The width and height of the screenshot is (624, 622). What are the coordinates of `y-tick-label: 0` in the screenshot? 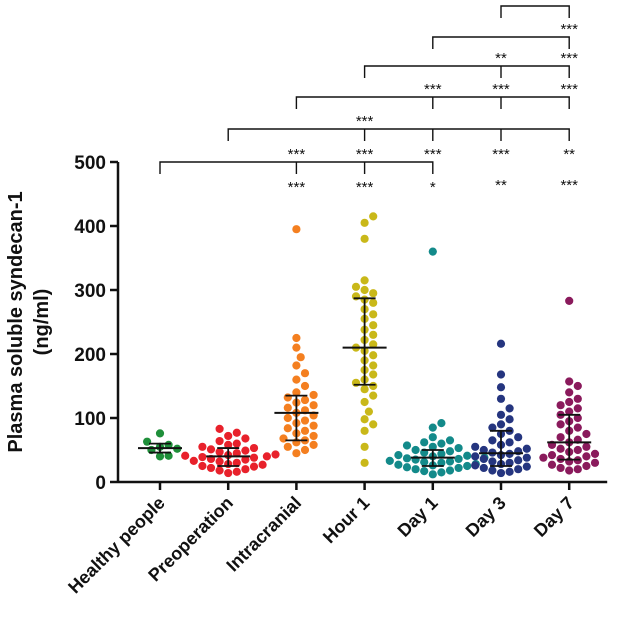 It's located at (100, 483).